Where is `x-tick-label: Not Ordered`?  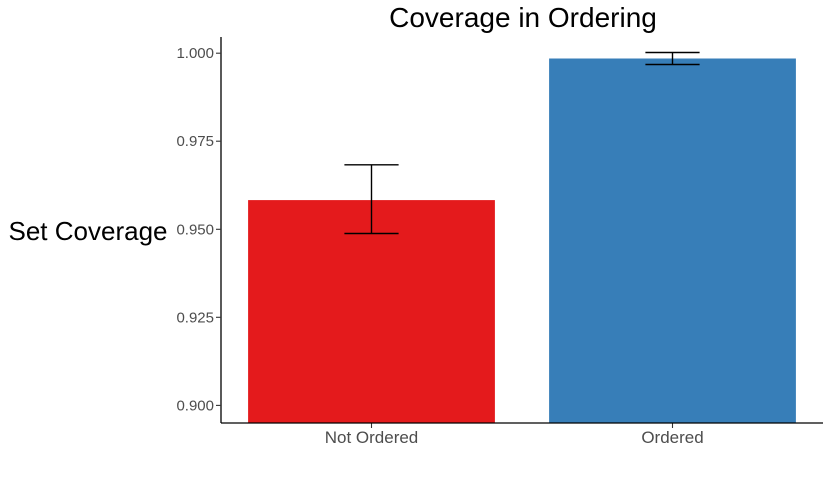
x-tick-label: Not Ordered is located at coordinates (372, 437).